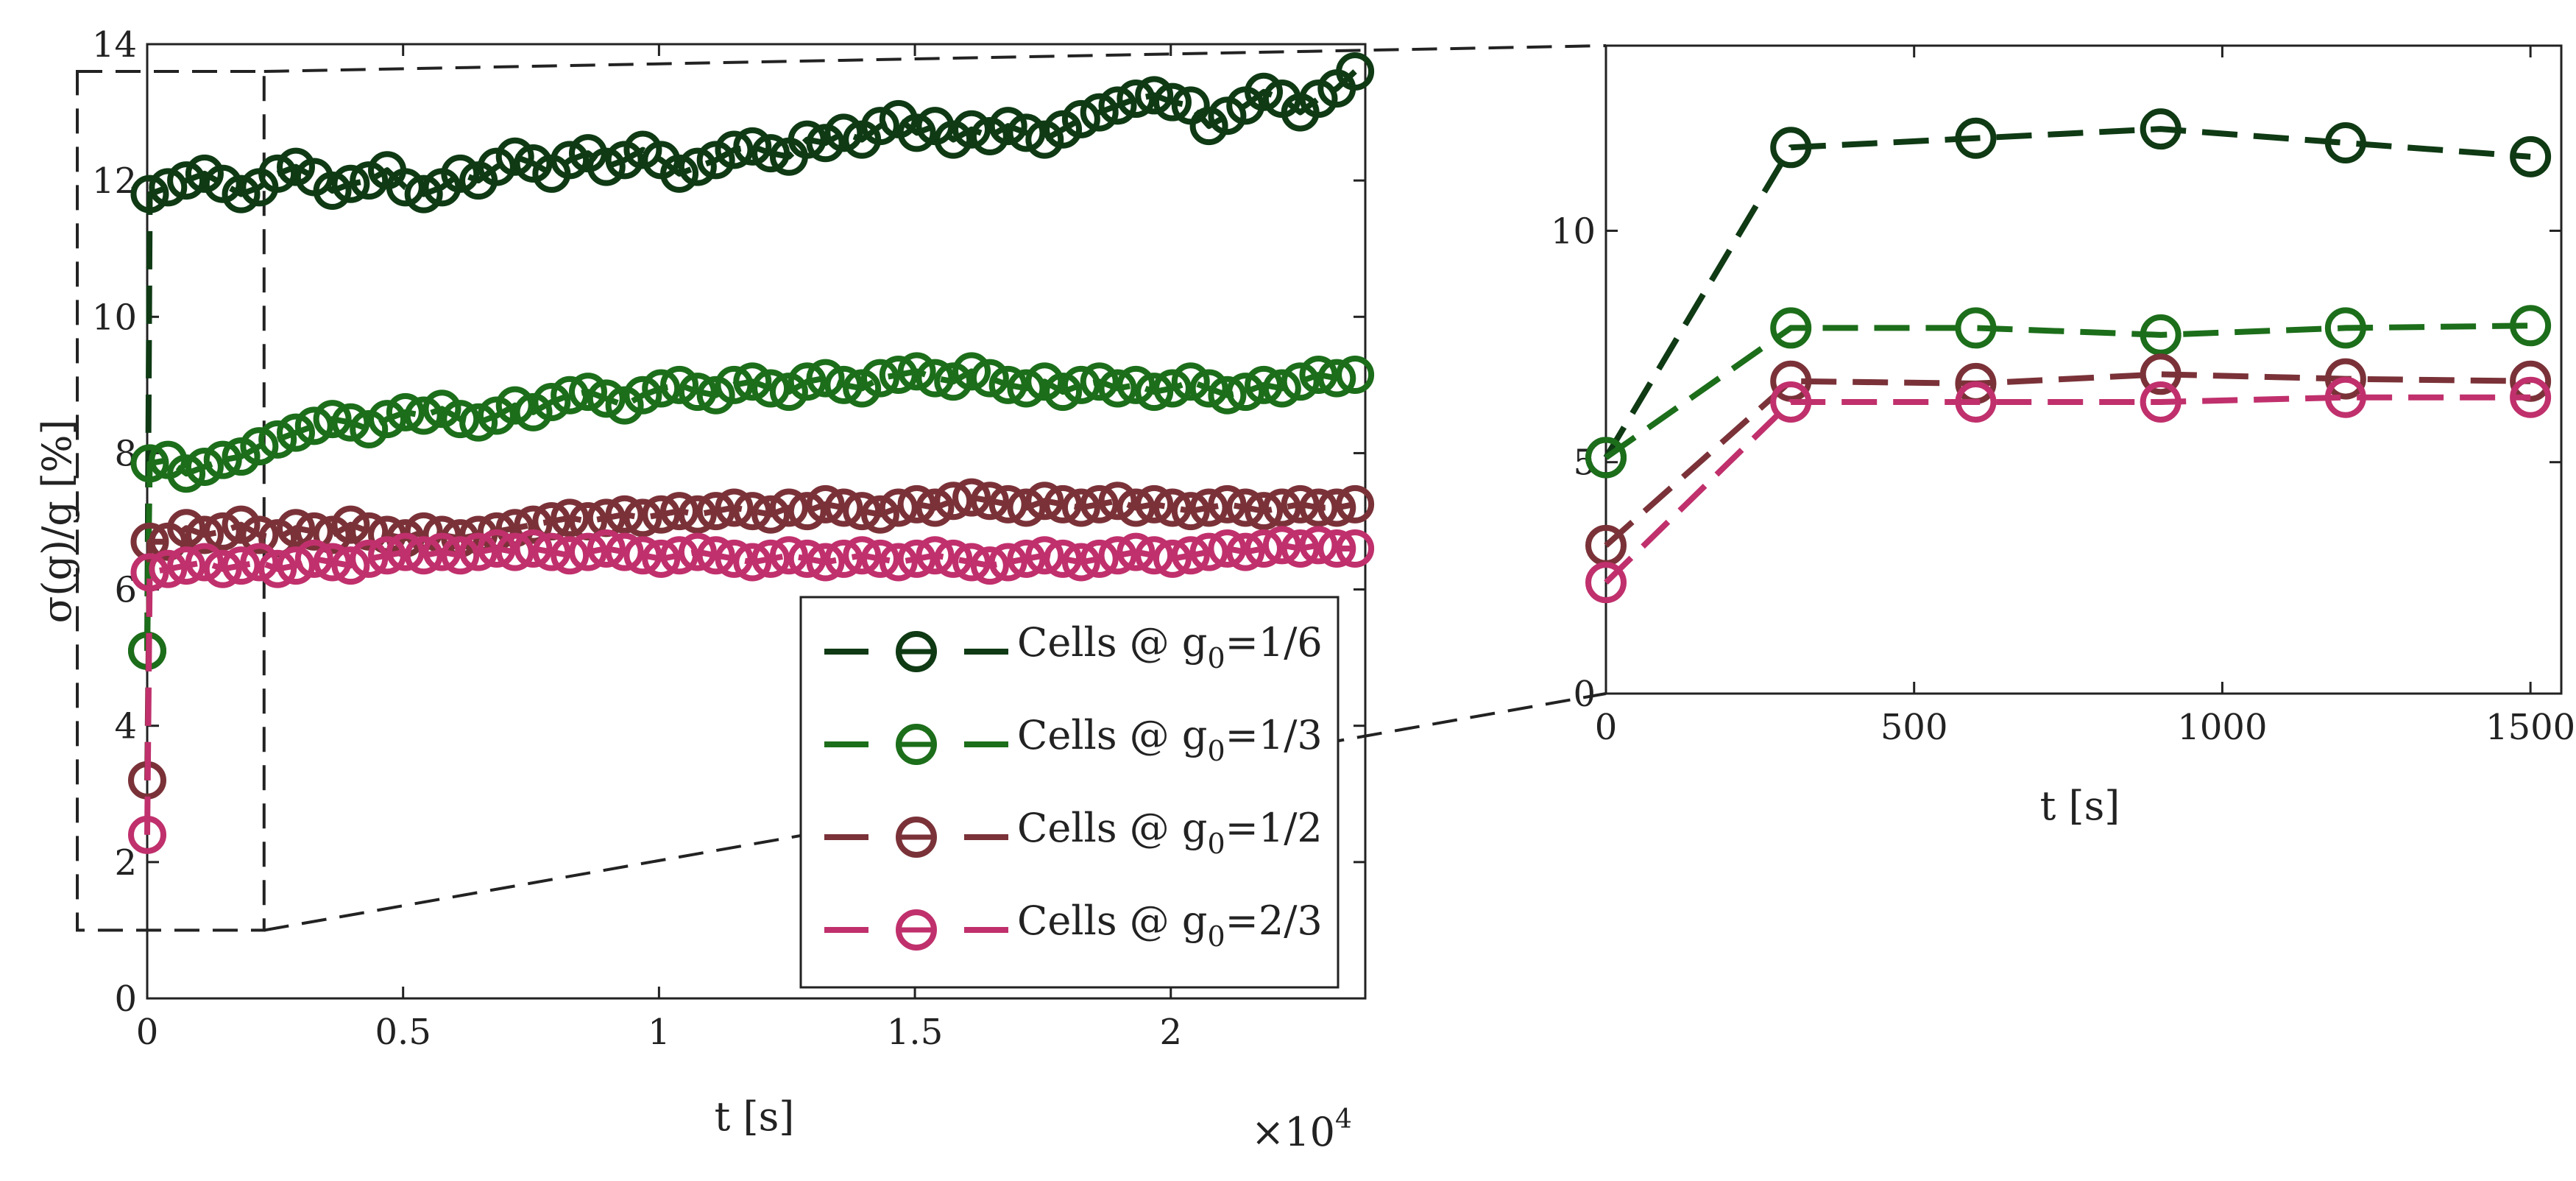  Describe the element at coordinates (935, 59) in the screenshot. I see `zoom-connector-top` at that location.